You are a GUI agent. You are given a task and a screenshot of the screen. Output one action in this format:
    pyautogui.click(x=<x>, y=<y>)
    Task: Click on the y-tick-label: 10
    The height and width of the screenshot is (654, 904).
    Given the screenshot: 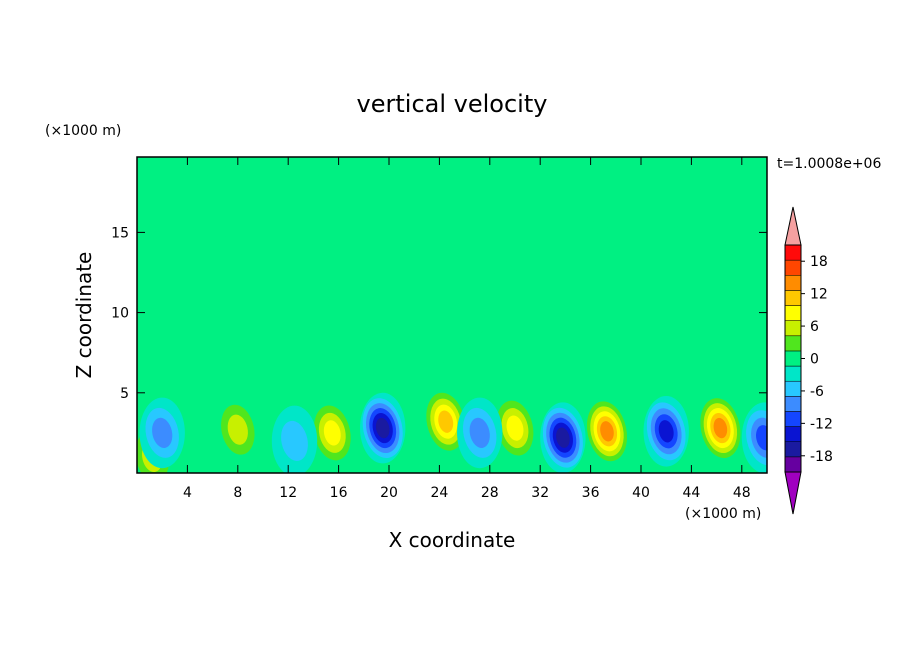 What is the action you would take?
    pyautogui.click(x=120, y=314)
    